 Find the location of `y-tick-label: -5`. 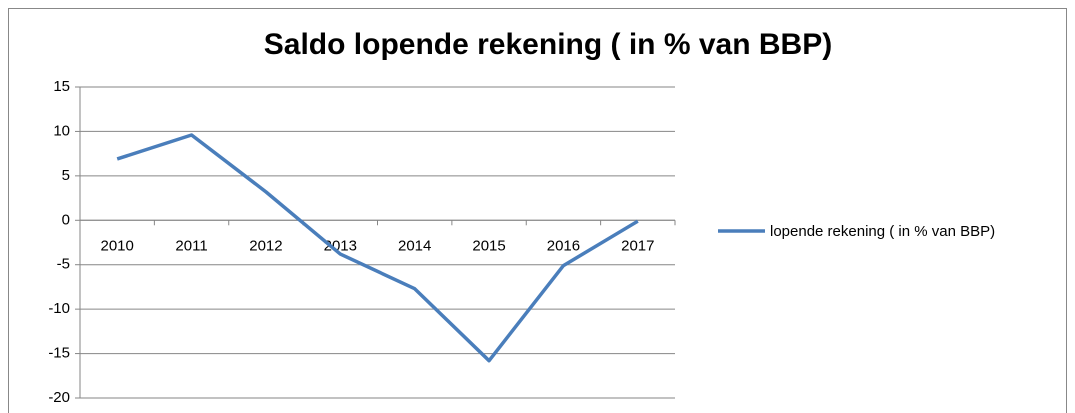

y-tick-label: -5 is located at coordinates (63, 264).